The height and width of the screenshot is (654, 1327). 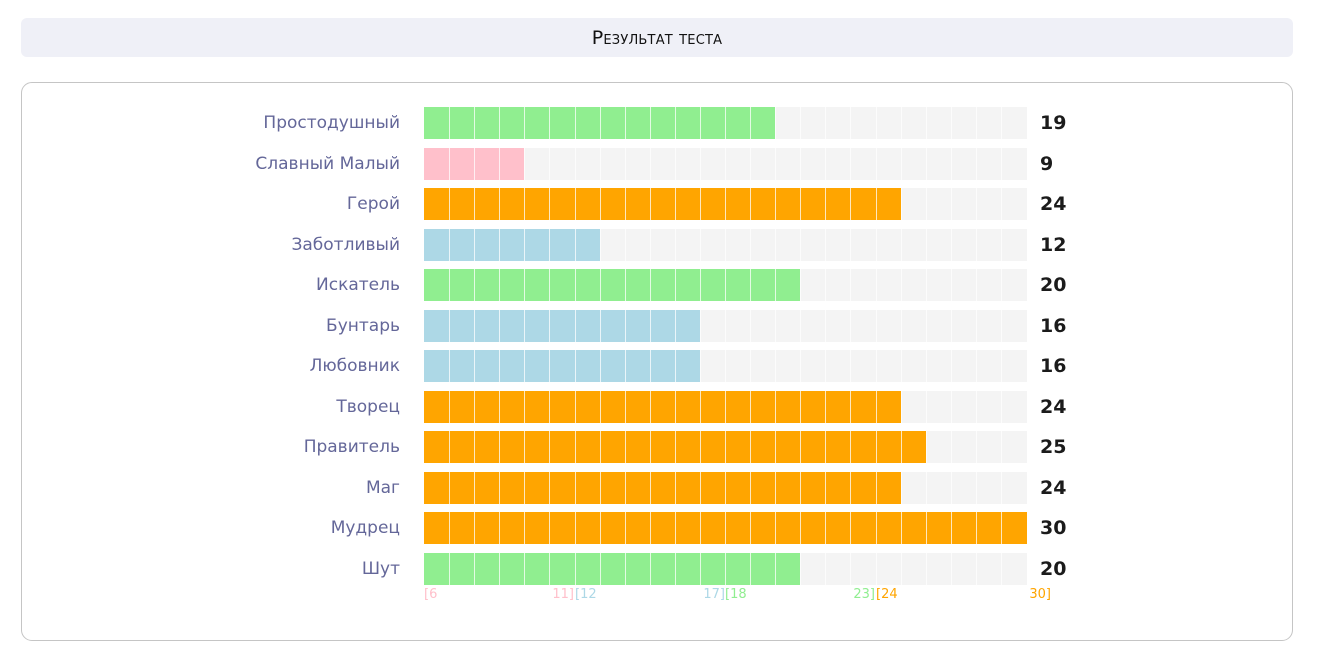 I want to click on bar-value: 25, so click(x=1053, y=447).